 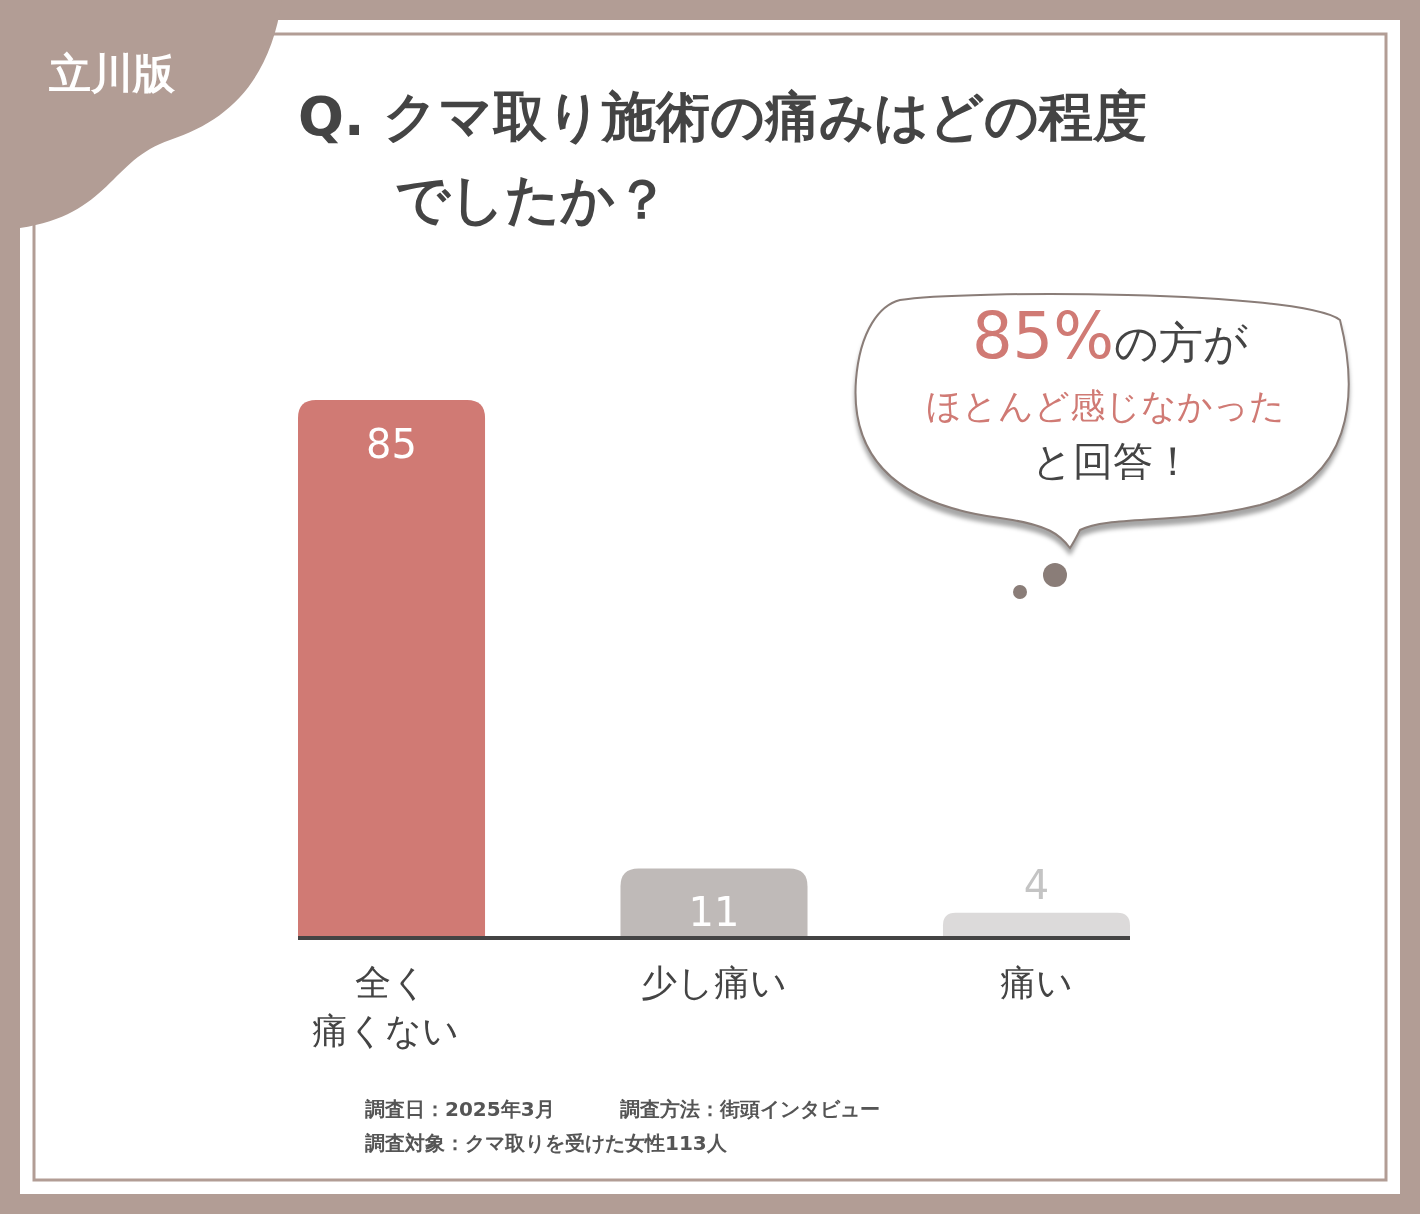 I want to click on data-label: 11, so click(x=714, y=912).